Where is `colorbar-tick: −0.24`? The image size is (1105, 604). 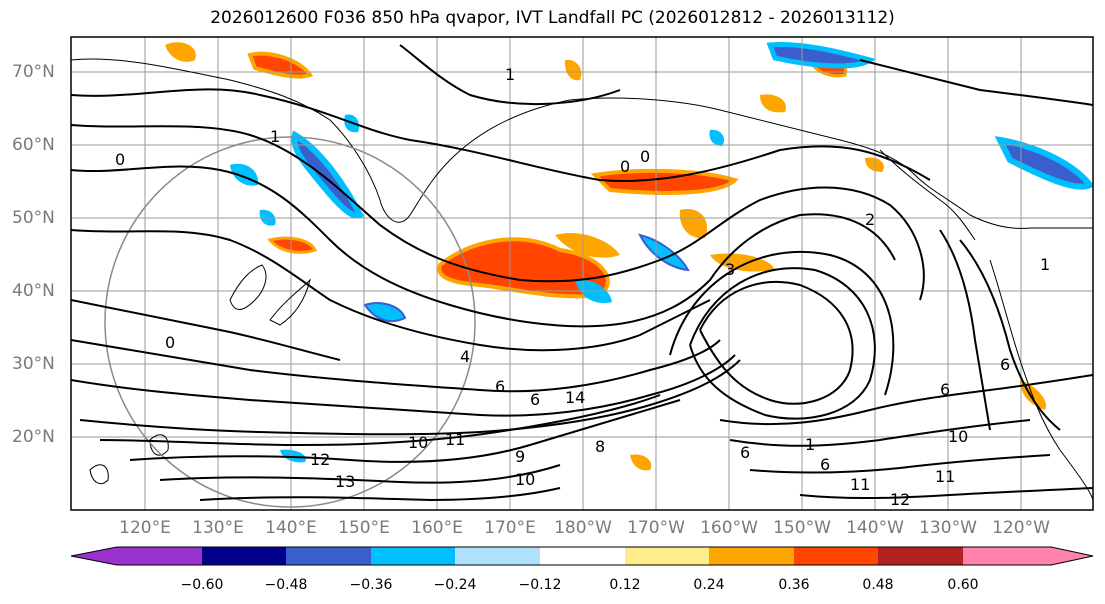
colorbar-tick: −0.24 is located at coordinates (455, 585).